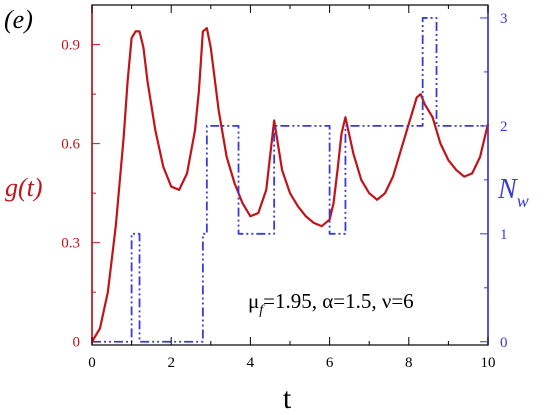 Image resolution: width=548 pixels, height=415 pixels. What do you see at coordinates (77, 343) in the screenshot?
I see `left-tick-label: 0` at bounding box center [77, 343].